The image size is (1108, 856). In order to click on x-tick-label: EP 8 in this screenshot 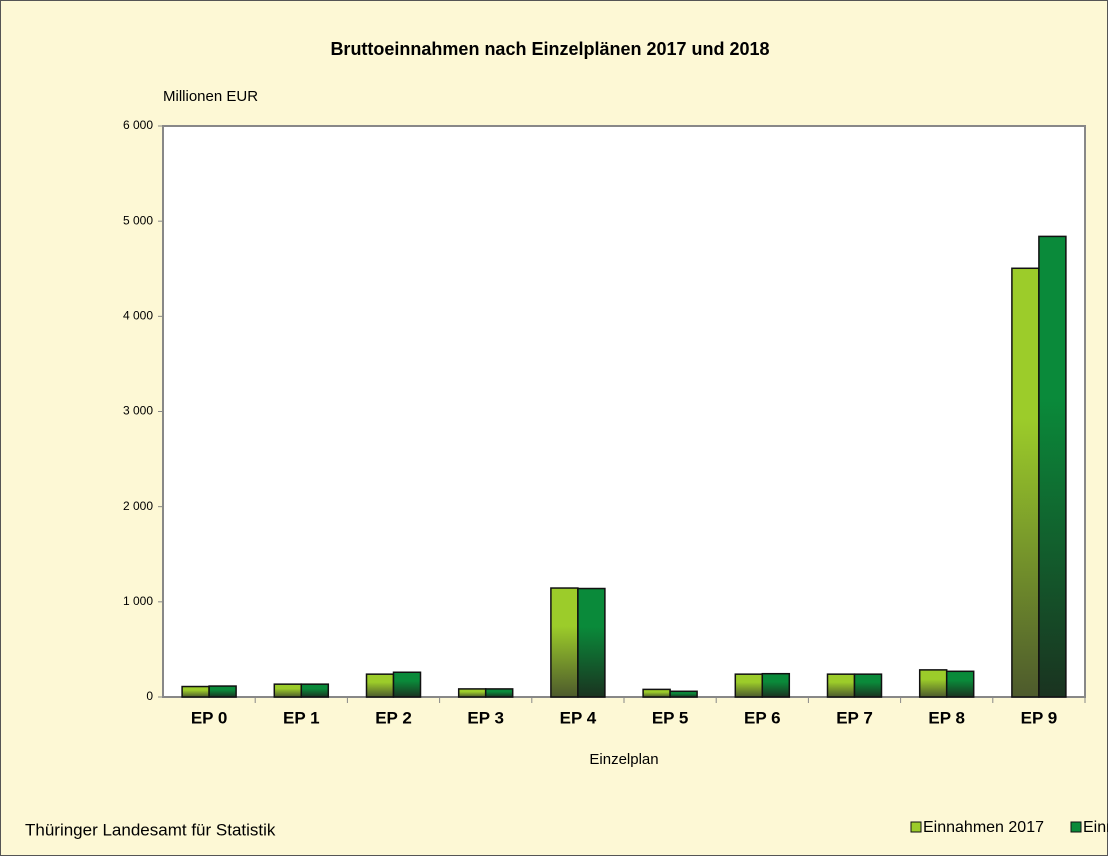, I will do `click(946, 717)`.